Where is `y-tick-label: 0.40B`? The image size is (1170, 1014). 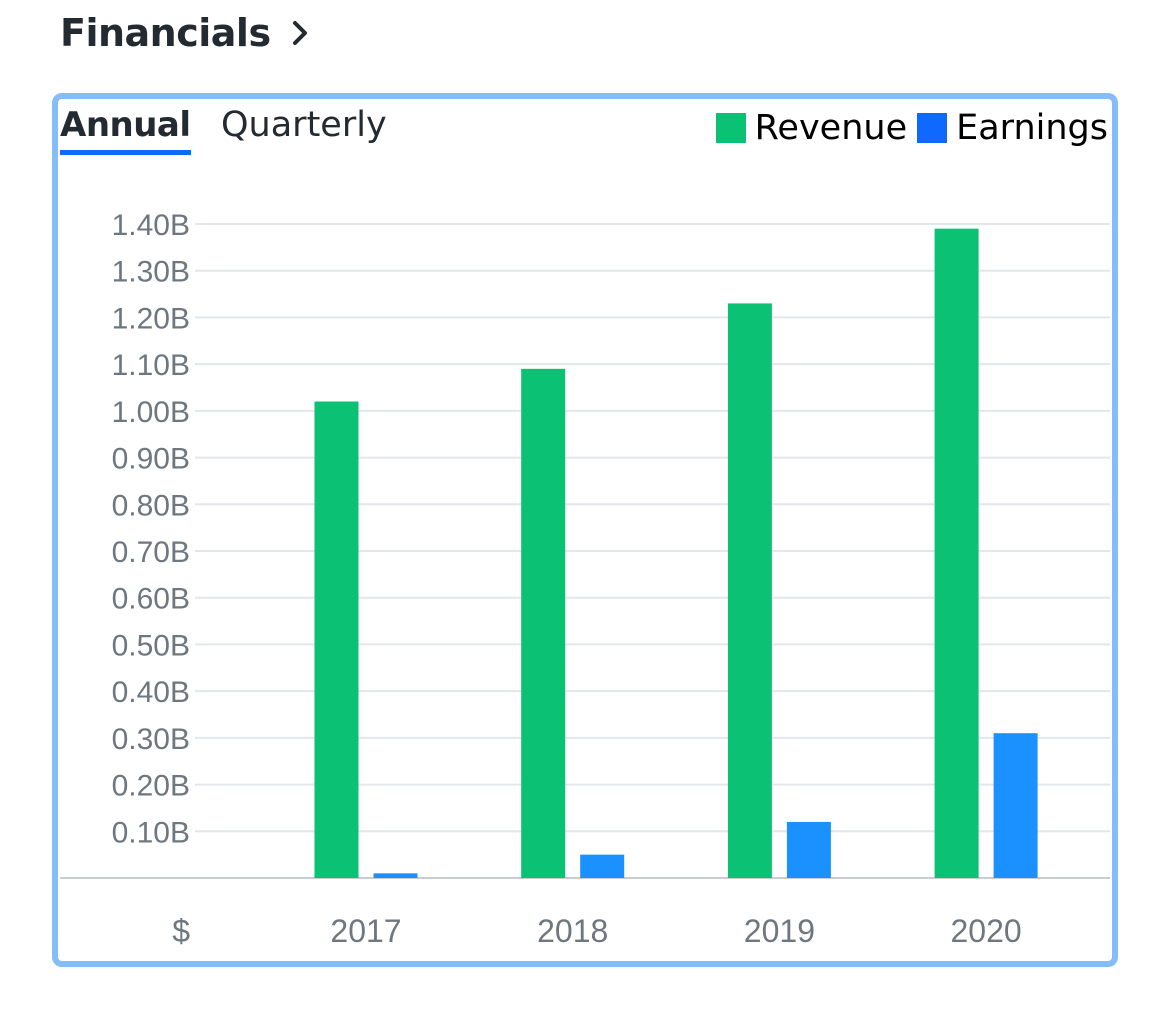
y-tick-label: 0.40B is located at coordinates (151, 692).